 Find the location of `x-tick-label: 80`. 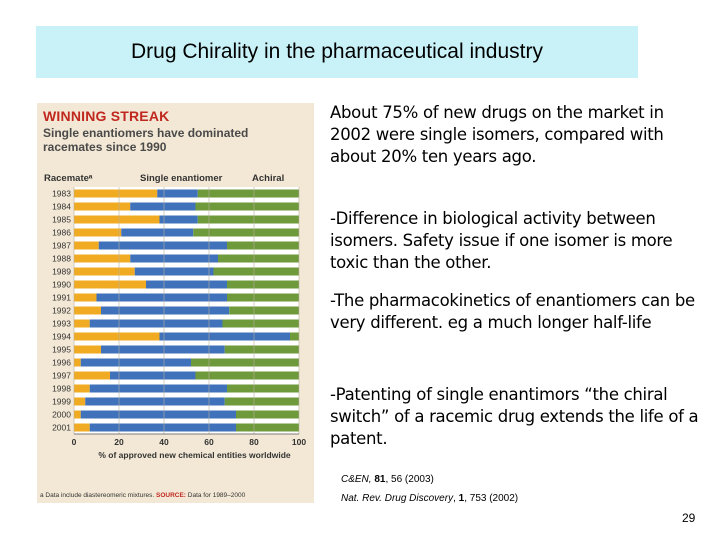

x-tick-label: 80 is located at coordinates (254, 442).